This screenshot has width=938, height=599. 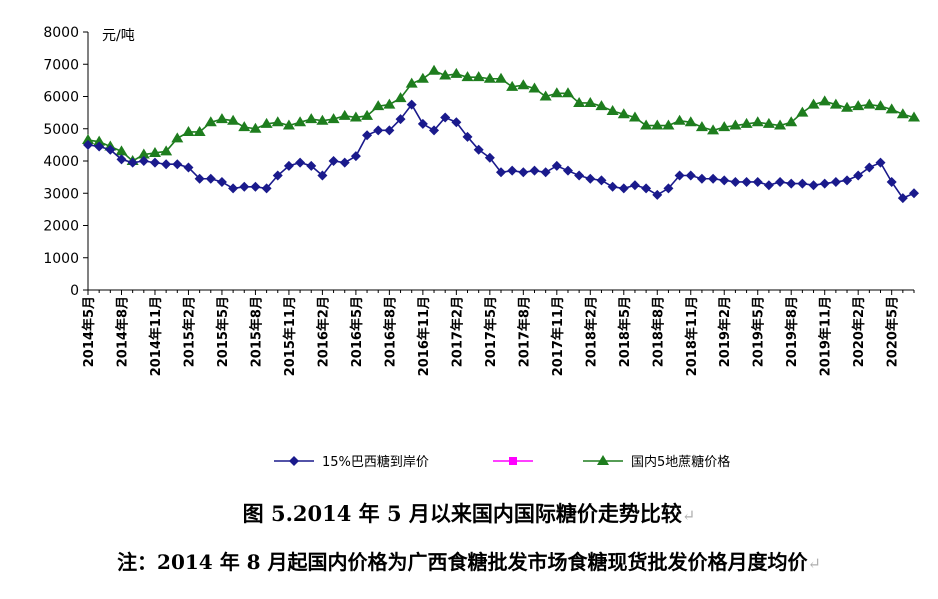 I want to click on x-tick-label: 2014年11月, so click(x=156, y=336).